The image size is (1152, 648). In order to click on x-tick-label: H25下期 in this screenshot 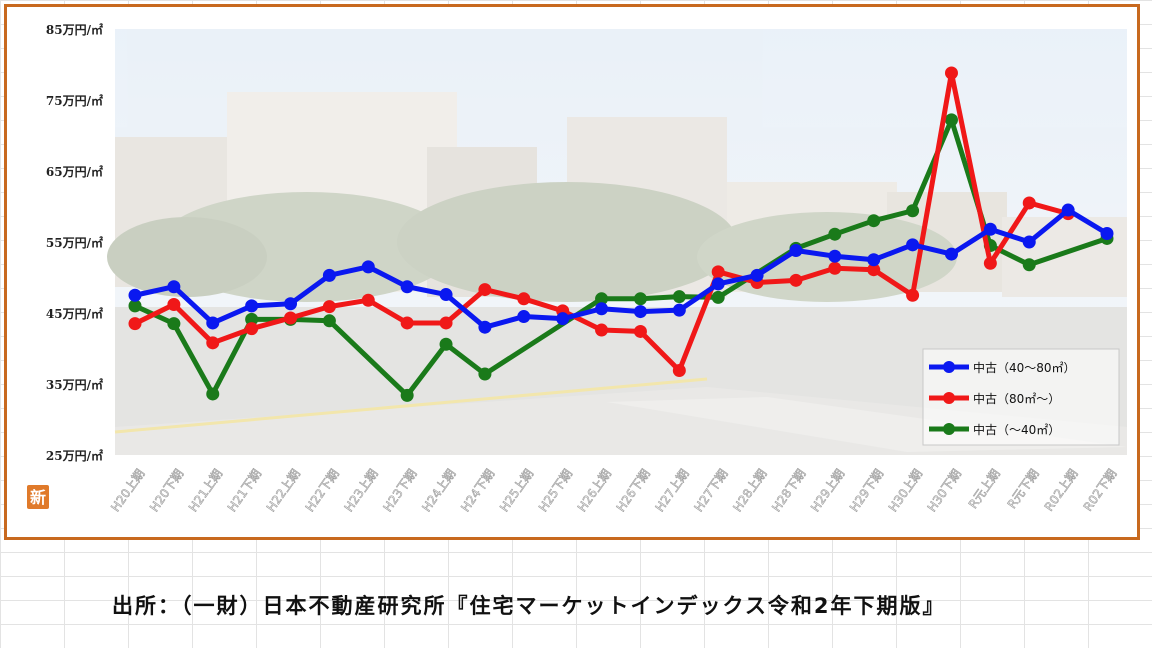, I will do `click(555, 491)`.